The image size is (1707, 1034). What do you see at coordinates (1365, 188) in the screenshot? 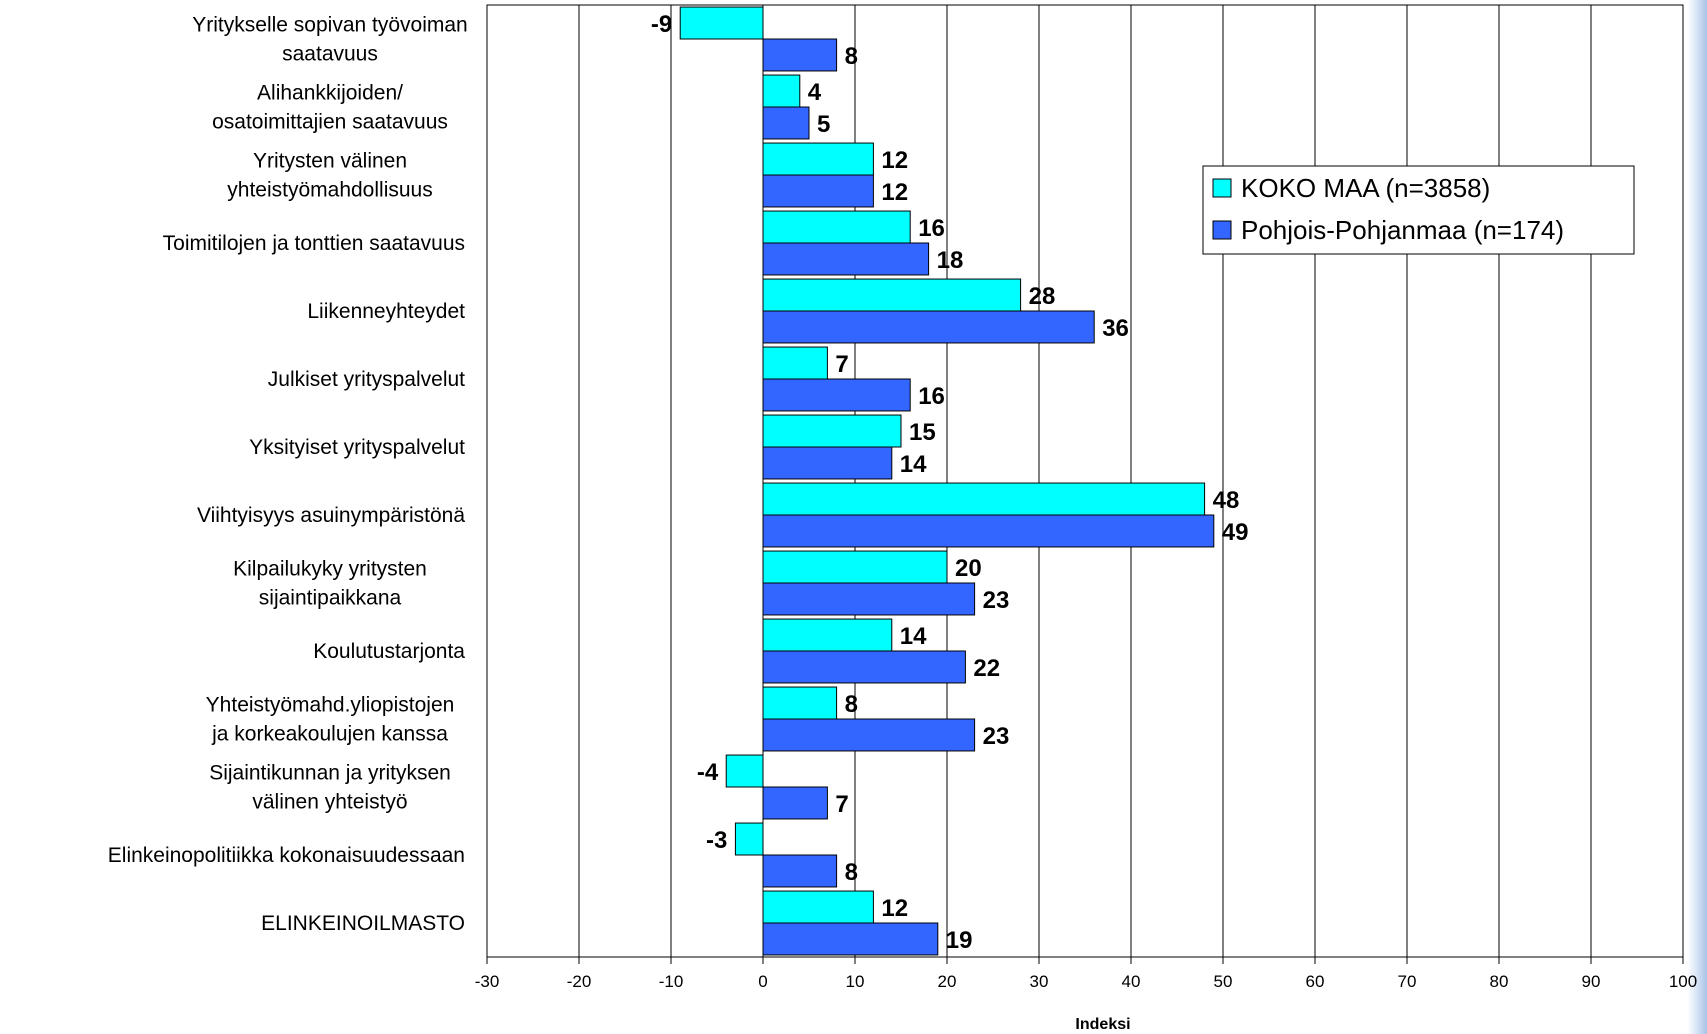
I see `legend-label: KOKO MAA (n=3858)` at bounding box center [1365, 188].